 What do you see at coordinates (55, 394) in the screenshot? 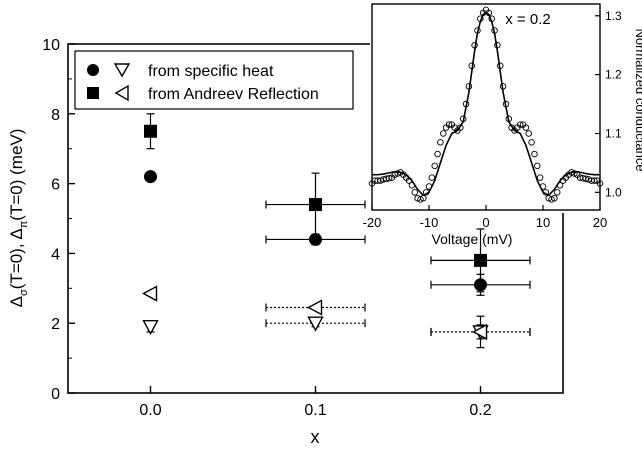
I see `y-tick-label: 0` at bounding box center [55, 394].